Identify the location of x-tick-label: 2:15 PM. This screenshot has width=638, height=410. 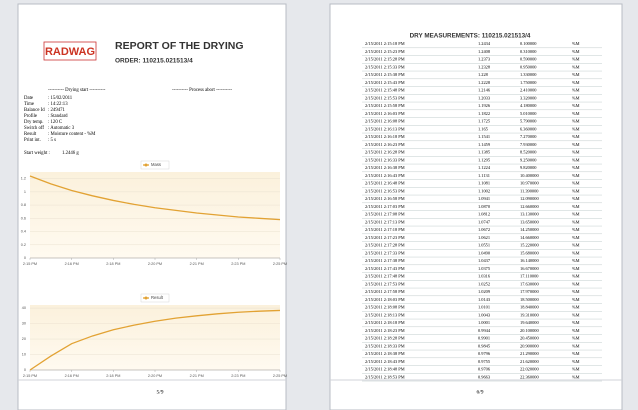
(30, 264).